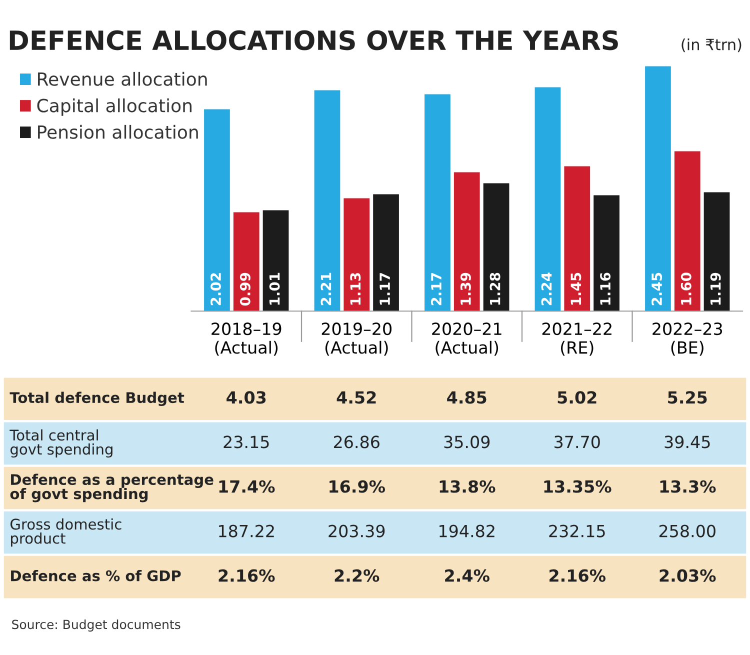 The width and height of the screenshot is (750, 655). Describe the element at coordinates (314, 40) in the screenshot. I see `chart-title: DEFENCE ALLOCATIONS OVER THE YEARS` at that location.